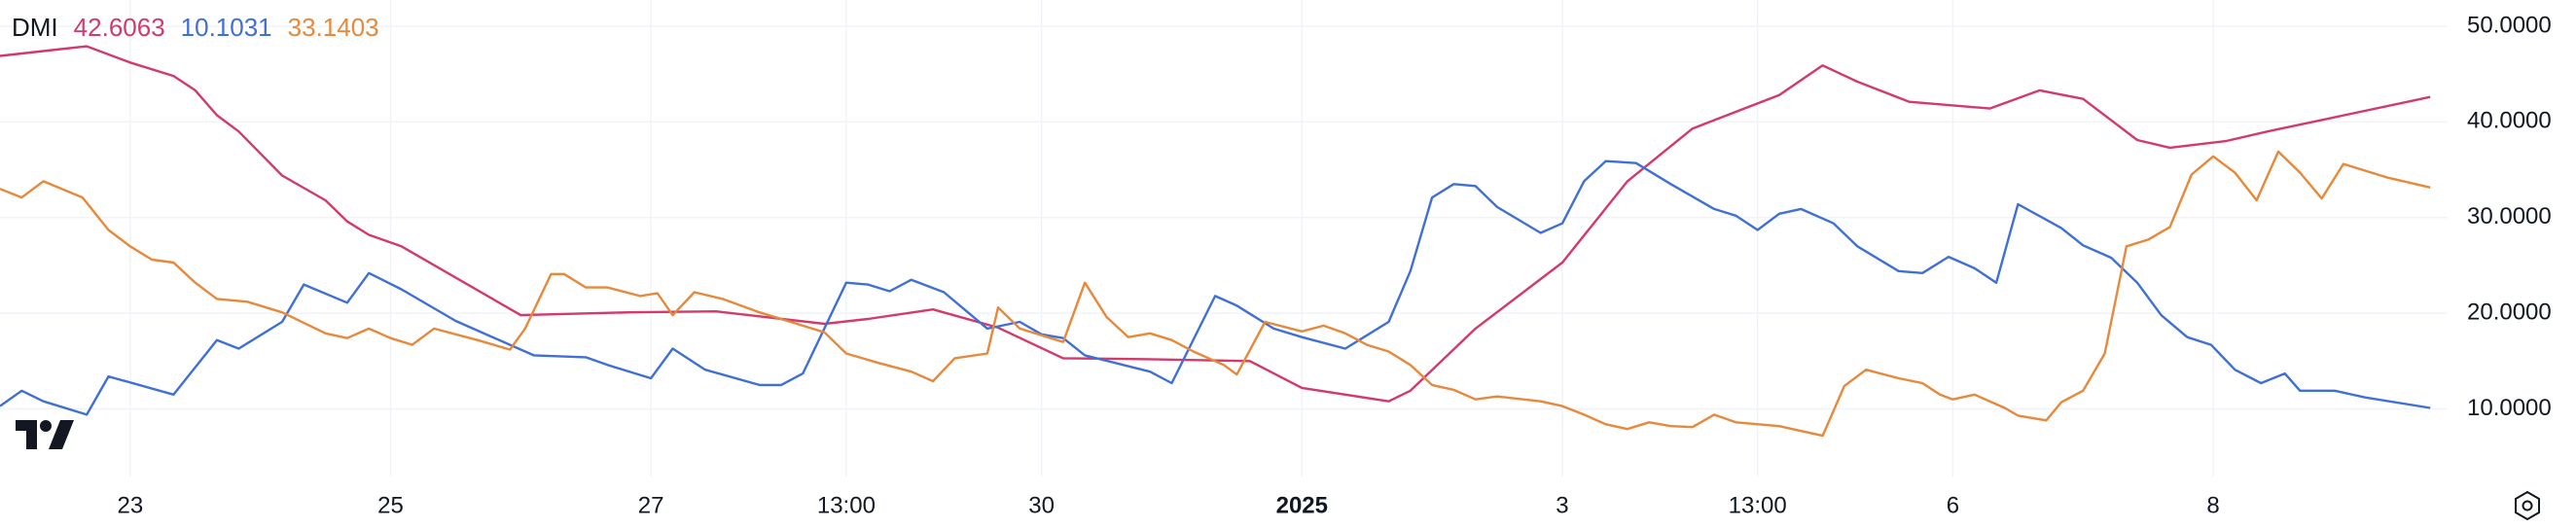 The width and height of the screenshot is (2576, 529). I want to click on indicator-name: DMI, so click(35, 27).